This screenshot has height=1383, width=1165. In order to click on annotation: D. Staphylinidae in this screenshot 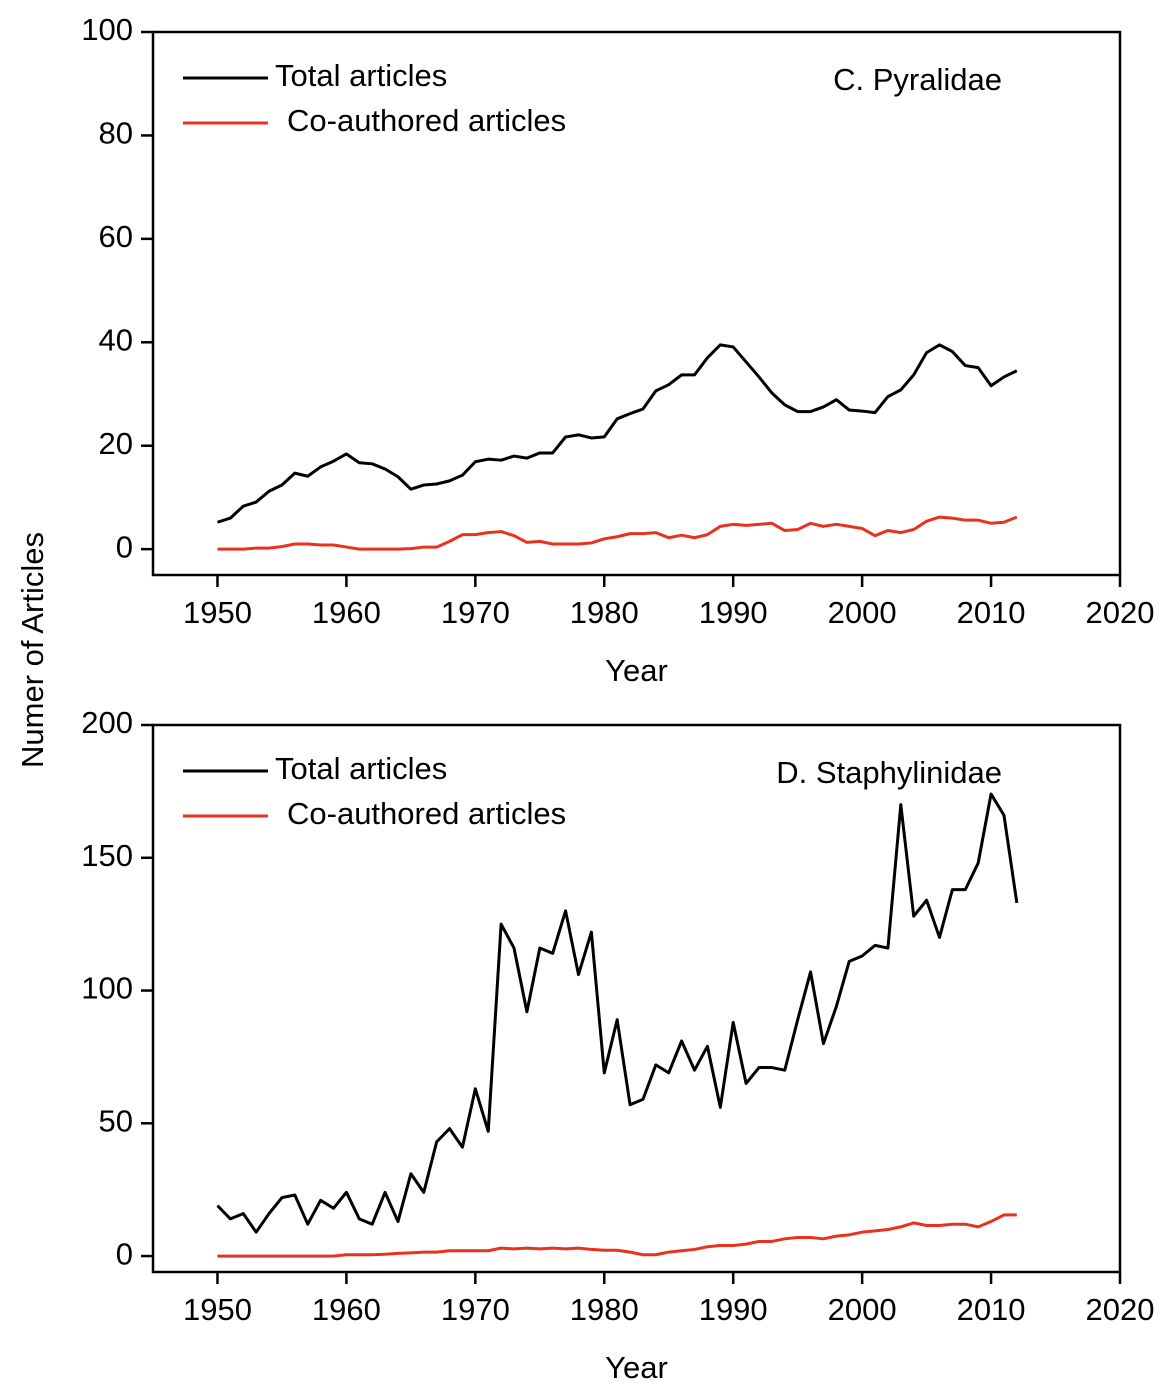, I will do `click(889, 772)`.